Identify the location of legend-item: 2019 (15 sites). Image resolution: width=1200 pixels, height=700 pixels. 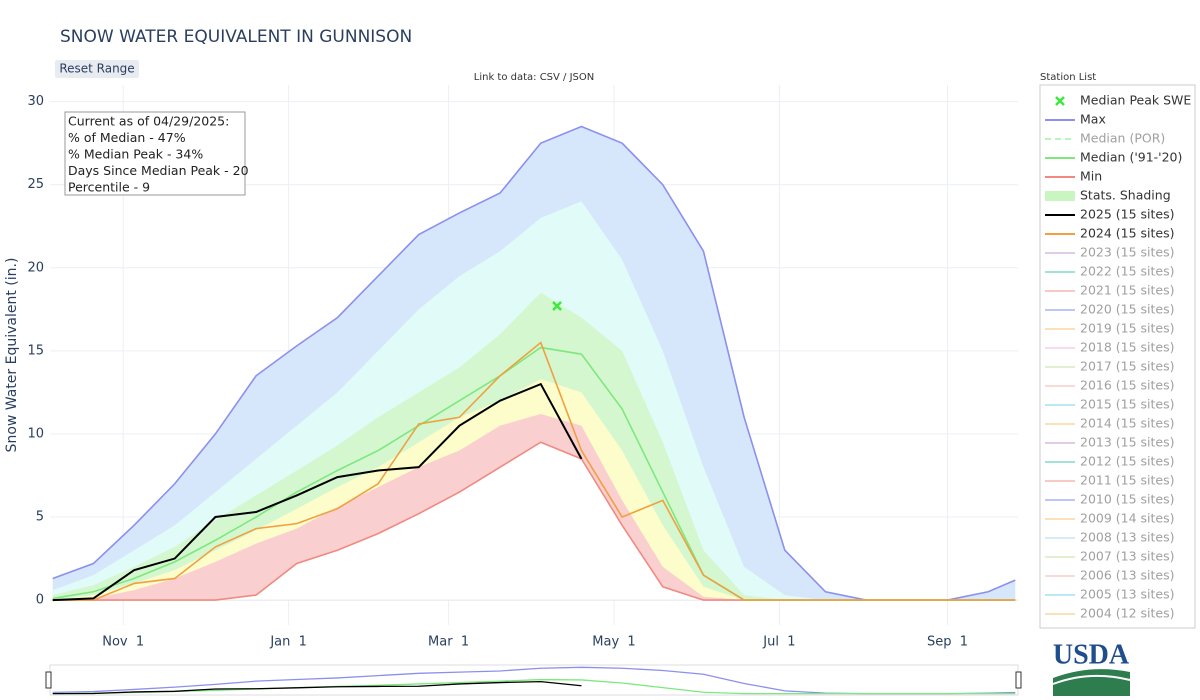
(1110, 328).